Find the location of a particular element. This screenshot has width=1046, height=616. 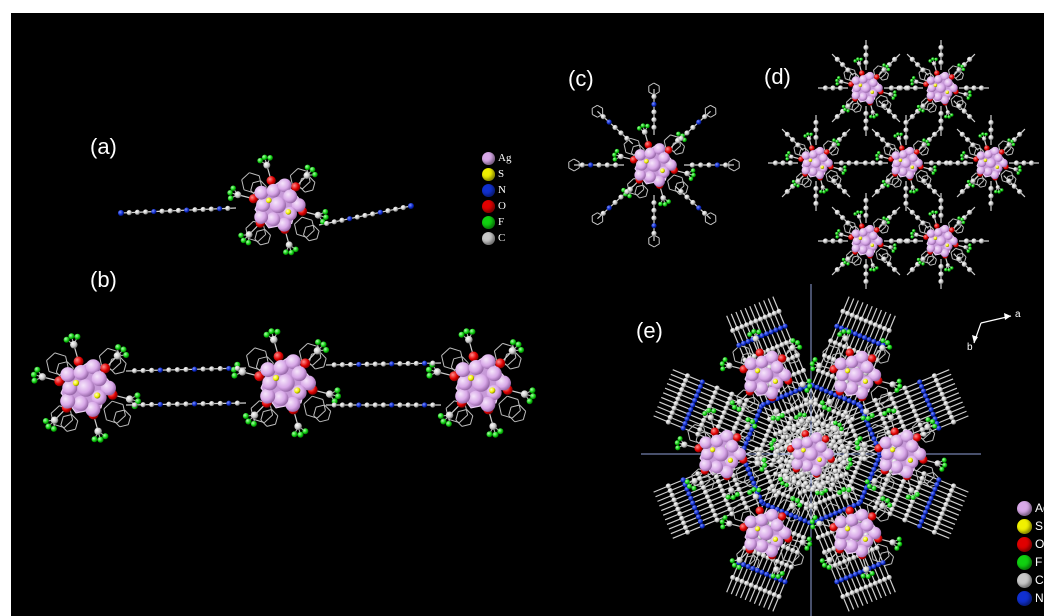

panel-label-d: (d) is located at coordinates (777, 76).